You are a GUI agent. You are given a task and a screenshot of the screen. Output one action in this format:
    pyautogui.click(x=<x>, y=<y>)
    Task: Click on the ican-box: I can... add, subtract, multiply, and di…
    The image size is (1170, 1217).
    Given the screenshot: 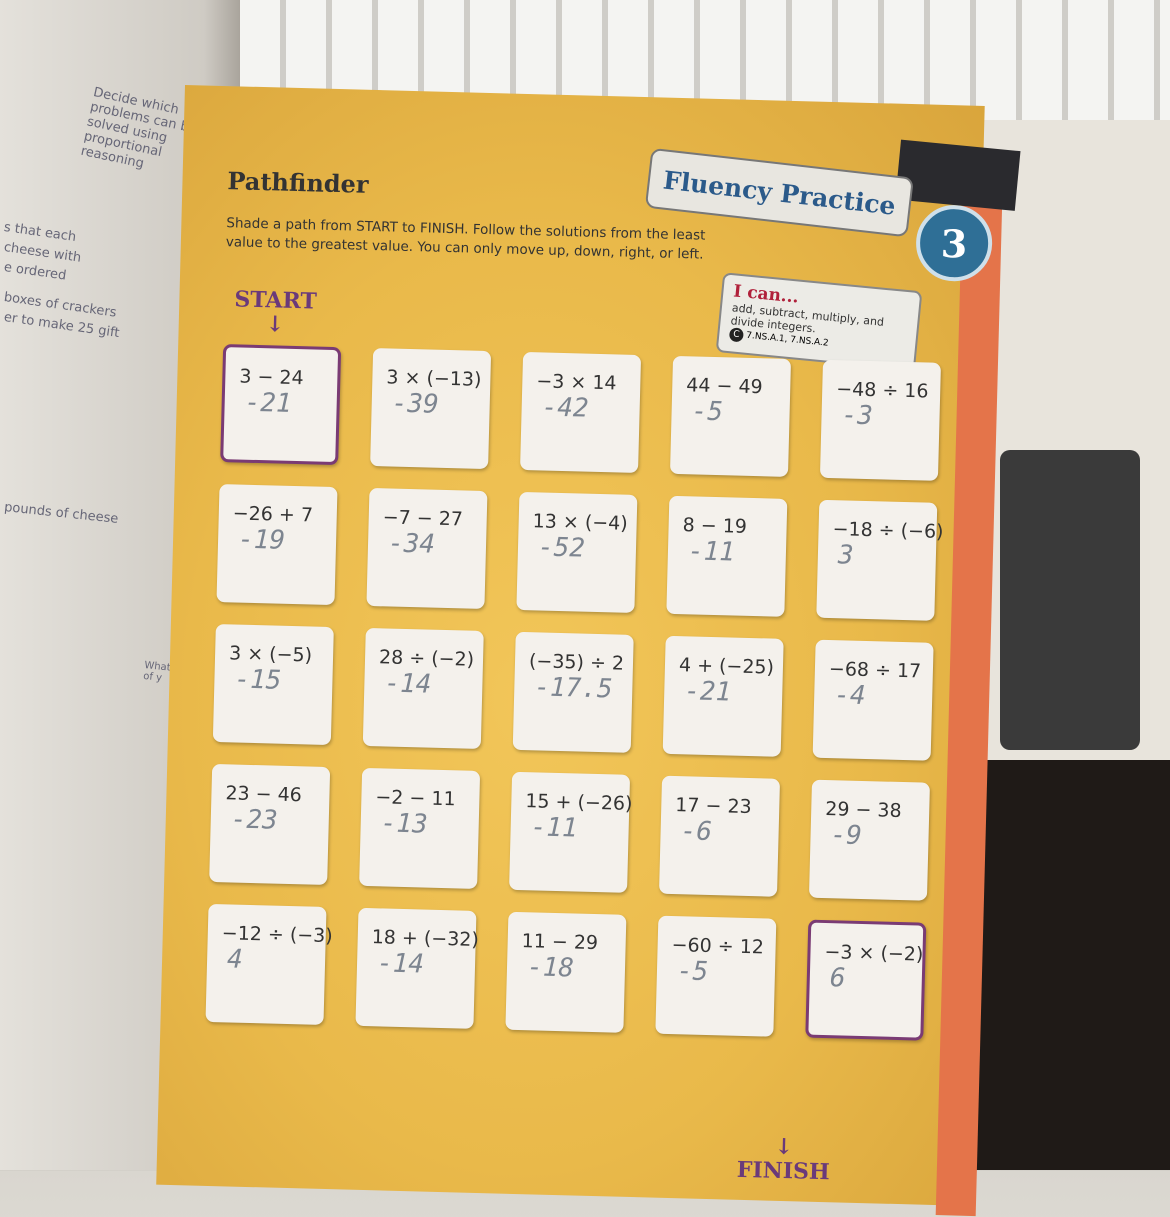 What is the action you would take?
    pyautogui.click(x=819, y=322)
    